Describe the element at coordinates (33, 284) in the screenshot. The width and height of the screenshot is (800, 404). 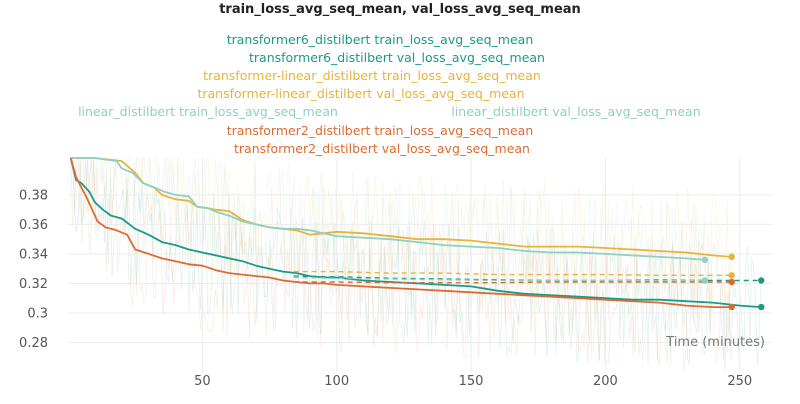
I see `y-tick-label: 0.32` at that location.